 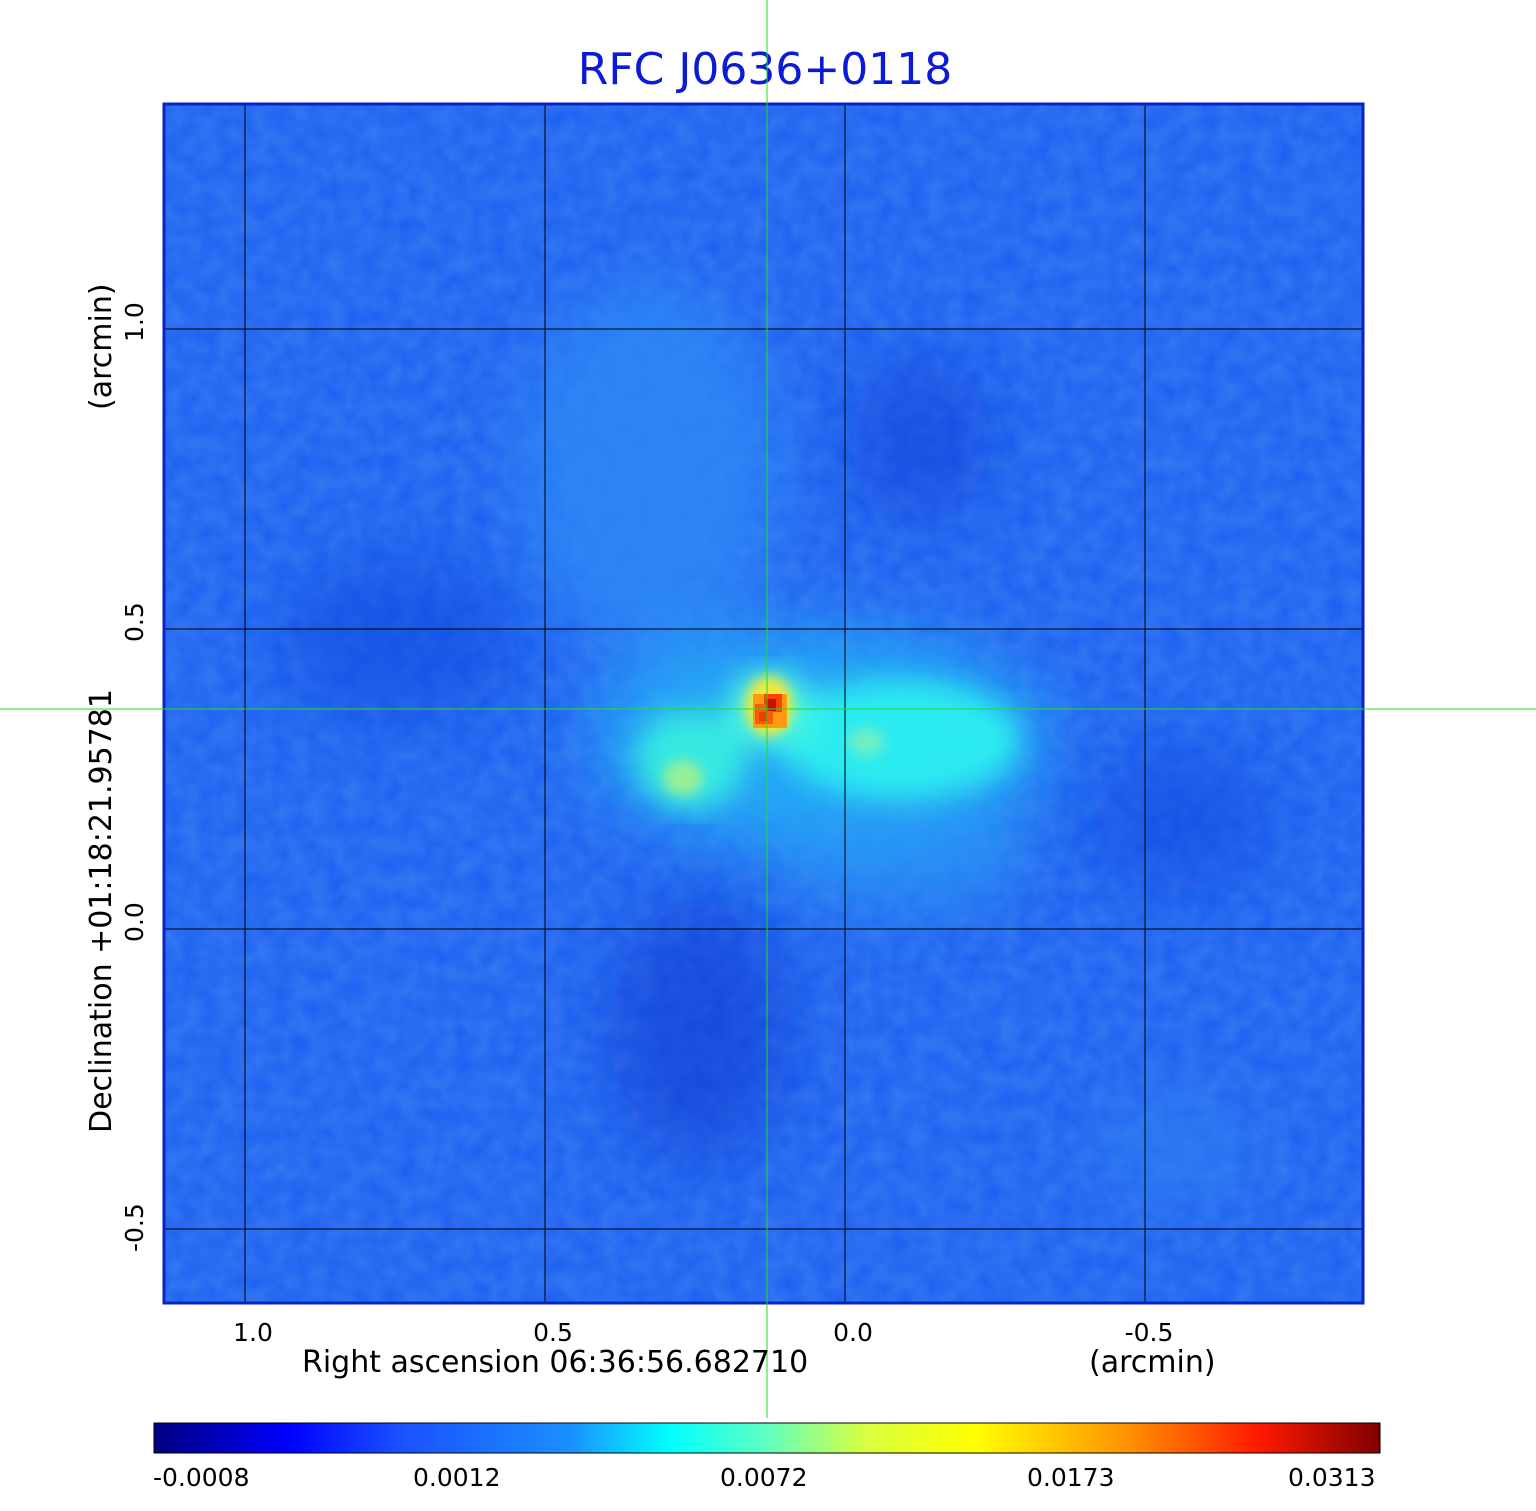 I want to click on x-tick-label: -0.5, so click(x=1149, y=1332).